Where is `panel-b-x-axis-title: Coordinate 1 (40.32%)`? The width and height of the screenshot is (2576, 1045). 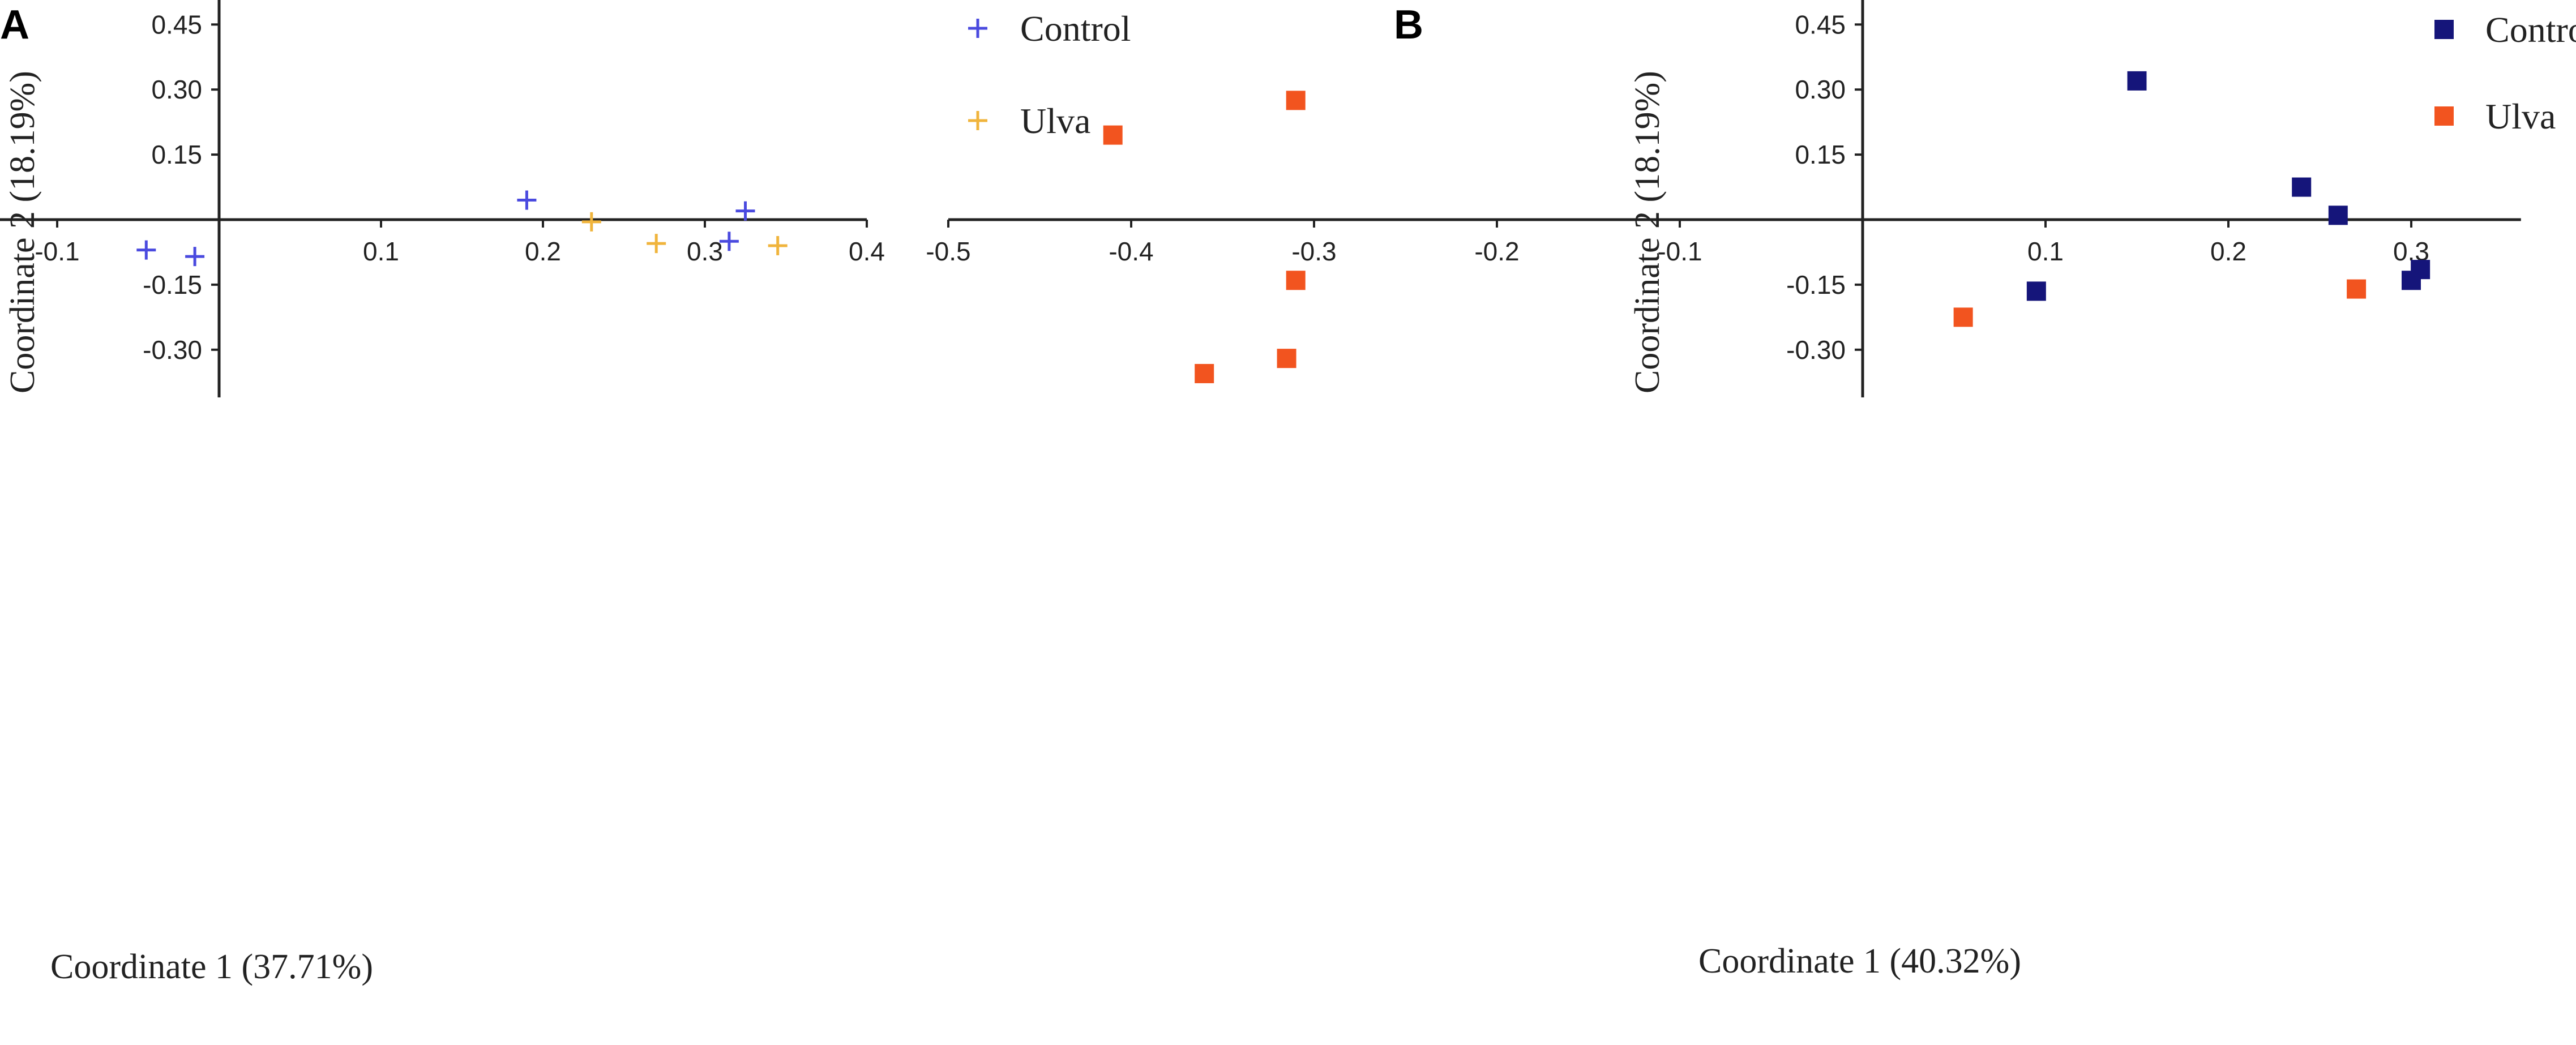
panel-b-x-axis-title: Coordinate 1 (40.32%) is located at coordinates (1859, 961).